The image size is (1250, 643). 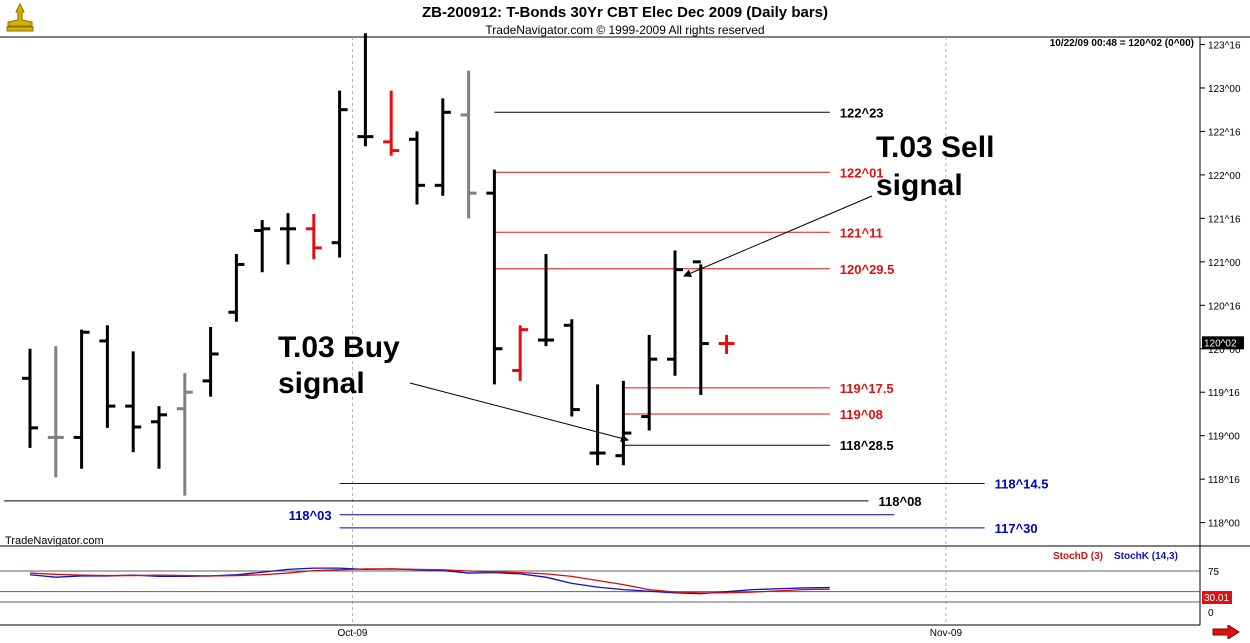 What do you see at coordinates (352, 633) in the screenshot?
I see `x-tick-label: Oct-09` at bounding box center [352, 633].